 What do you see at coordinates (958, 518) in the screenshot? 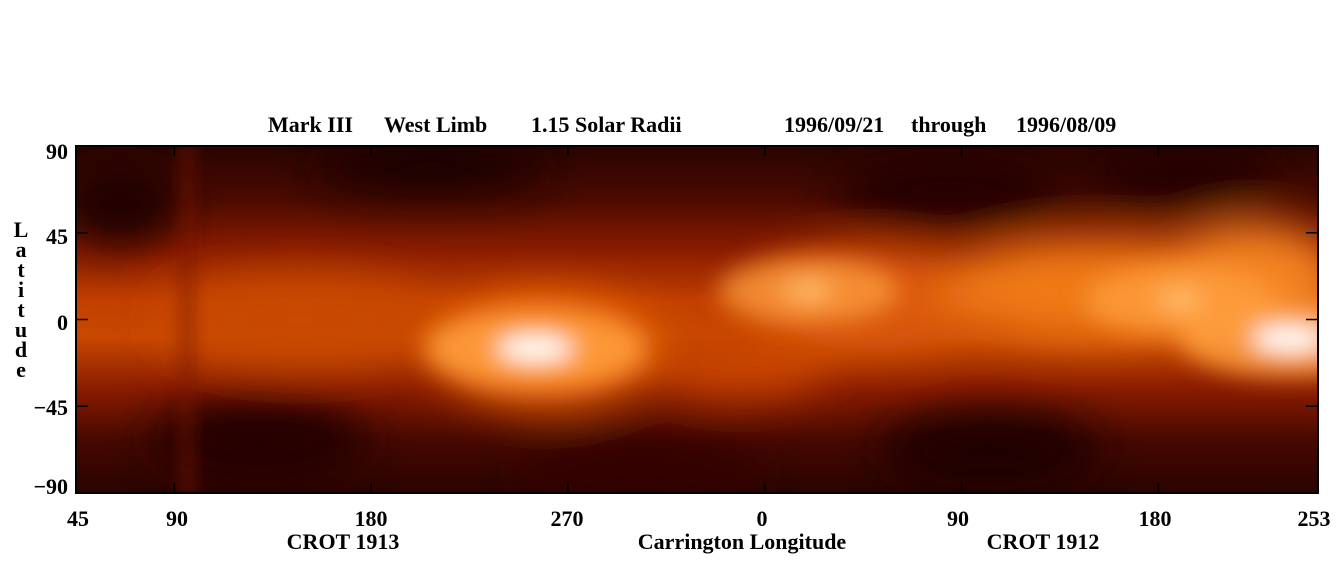
I see `xtick-label-90b: 90` at bounding box center [958, 518].